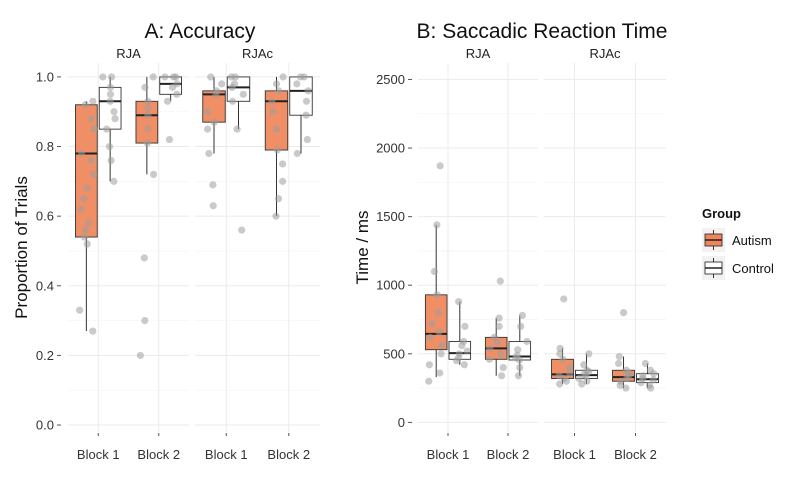  Describe the element at coordinates (128, 254) in the screenshot. I see `a-facet-rja: RJA Block 1 Block 2` at that location.